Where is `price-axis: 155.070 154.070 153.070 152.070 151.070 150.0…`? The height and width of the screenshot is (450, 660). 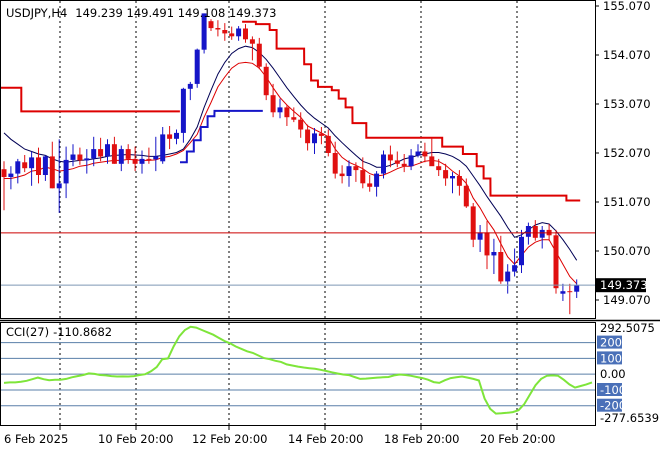 price-axis: 155.070 154.070 153.070 152.070 151.070 150.0… is located at coordinates (623, 153).